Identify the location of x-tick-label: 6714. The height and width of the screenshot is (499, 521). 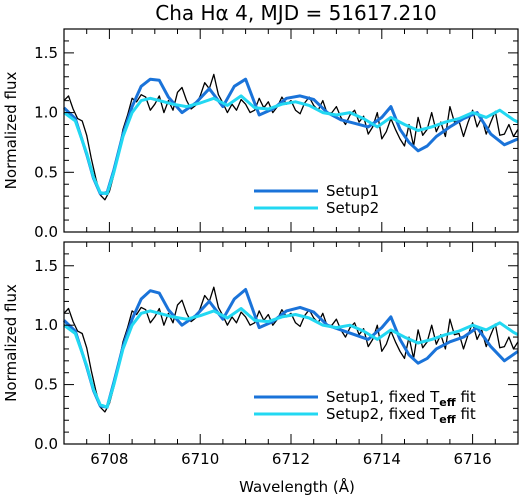
(382, 459).